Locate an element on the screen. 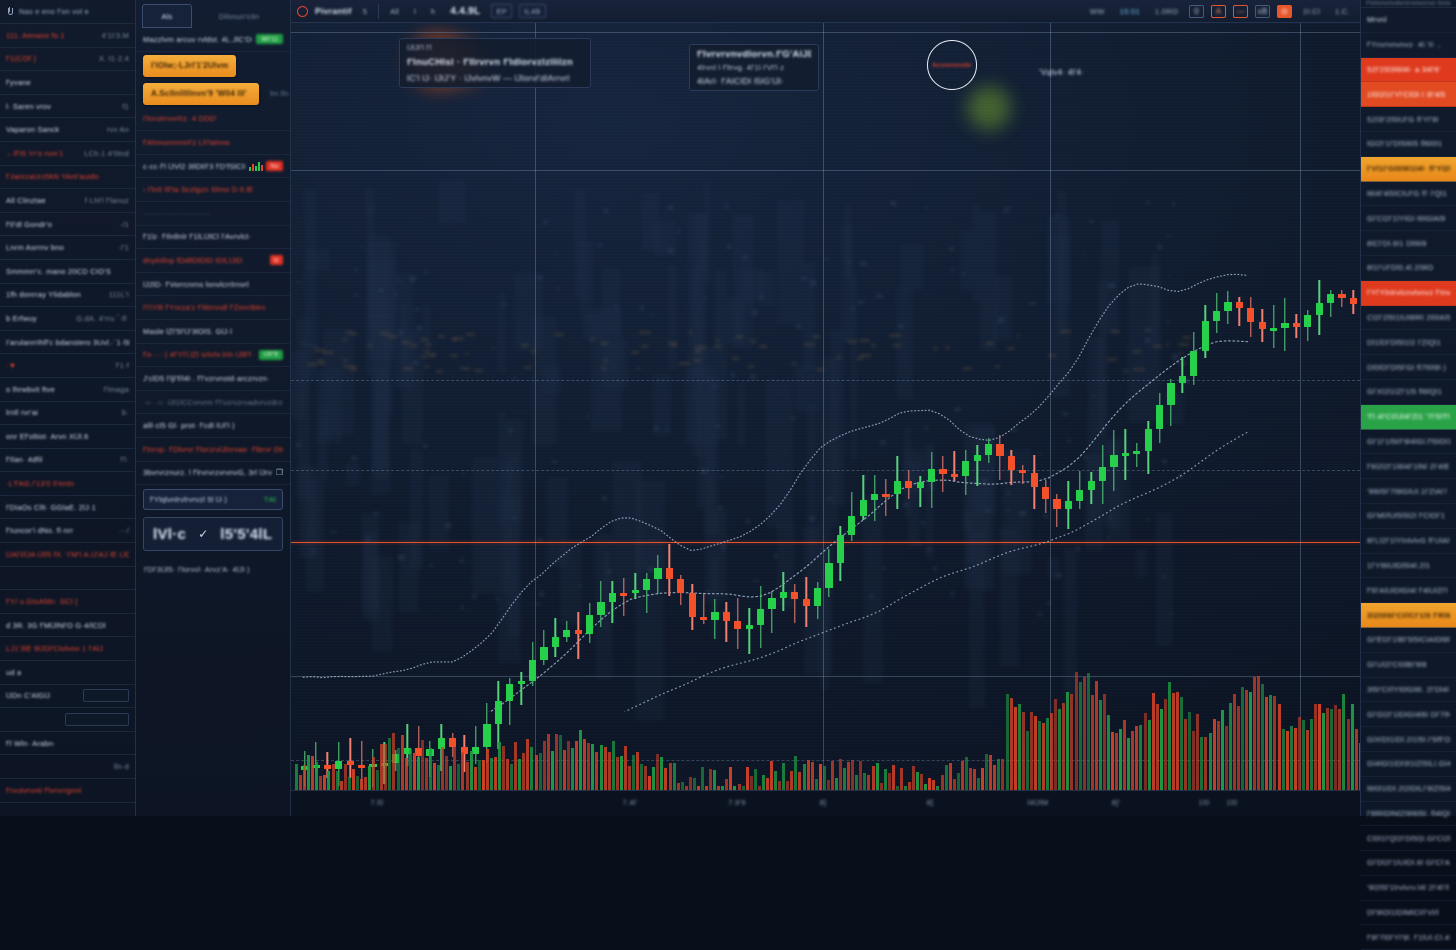  watchlist-row: f'1(COf·] X. t1·2.4 is located at coordinates (67, 60).